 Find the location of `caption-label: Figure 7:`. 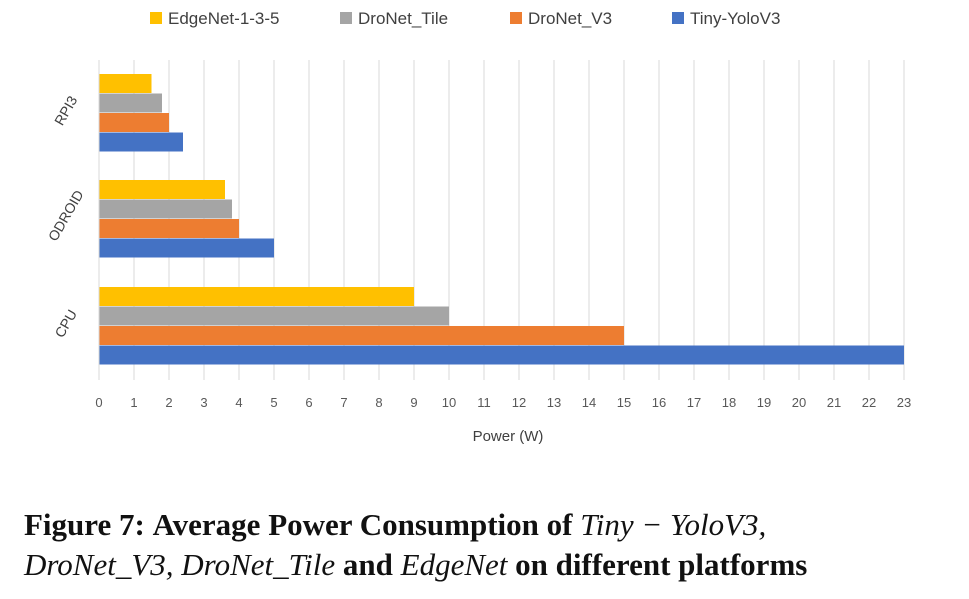

caption-label: Figure 7: is located at coordinates (84, 524).